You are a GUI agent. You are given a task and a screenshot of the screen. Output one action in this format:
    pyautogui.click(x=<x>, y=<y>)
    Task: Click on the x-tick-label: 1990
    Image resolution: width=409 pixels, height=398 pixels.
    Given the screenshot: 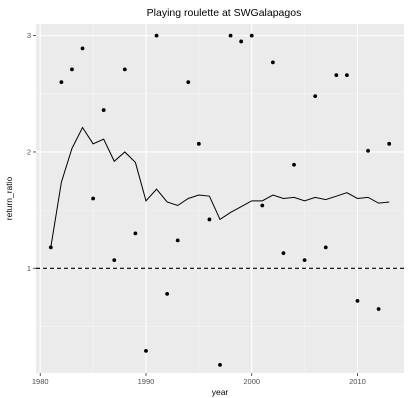 What is the action you would take?
    pyautogui.click(x=146, y=381)
    